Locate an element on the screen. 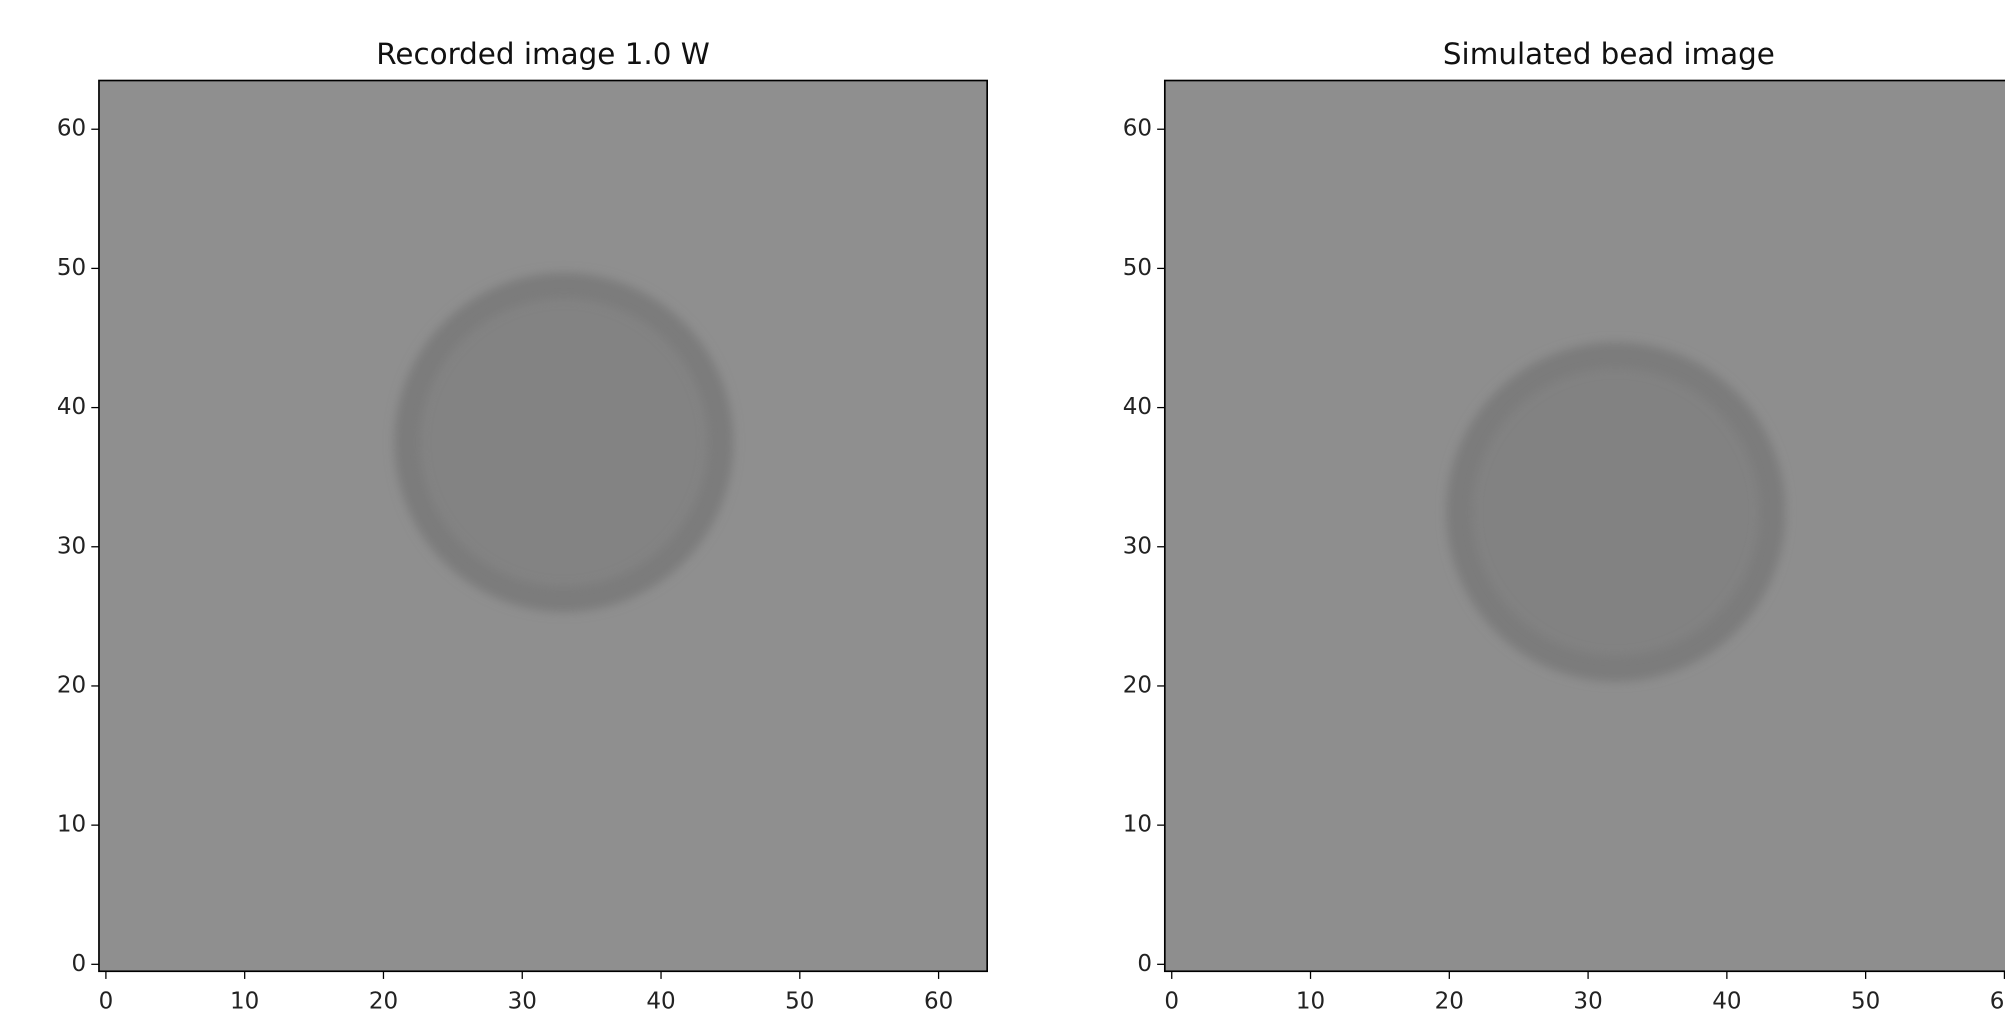  axes-title: Recorded image 1.0 W is located at coordinates (542, 54).